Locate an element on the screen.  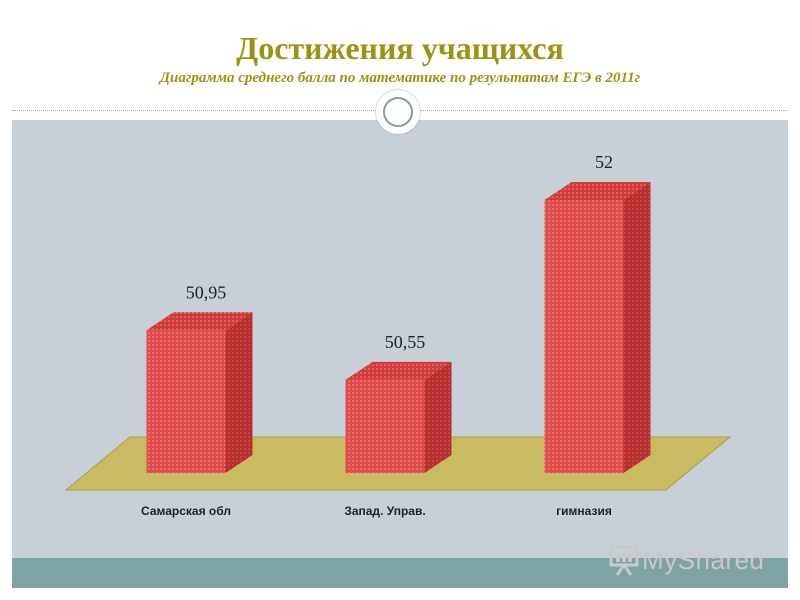
watermark: MyShared is located at coordinates (686, 560).